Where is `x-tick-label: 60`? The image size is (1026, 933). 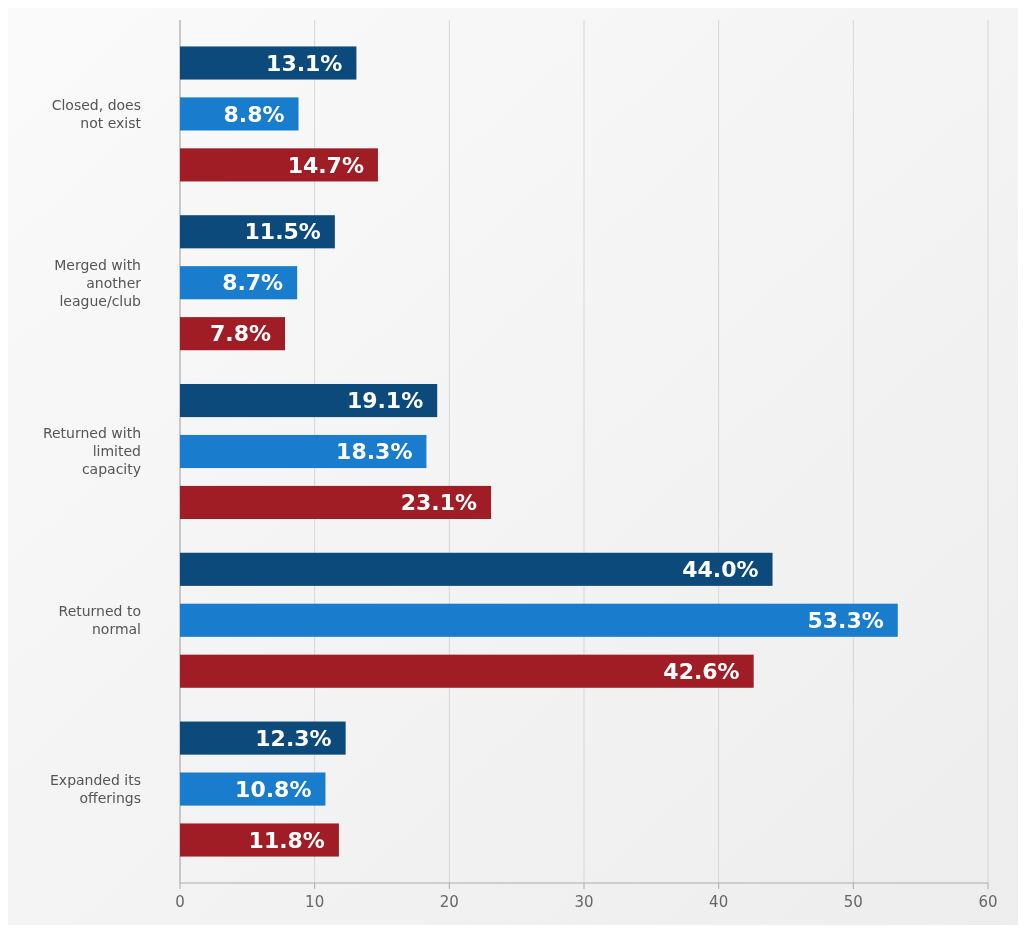 x-tick-label: 60 is located at coordinates (988, 902).